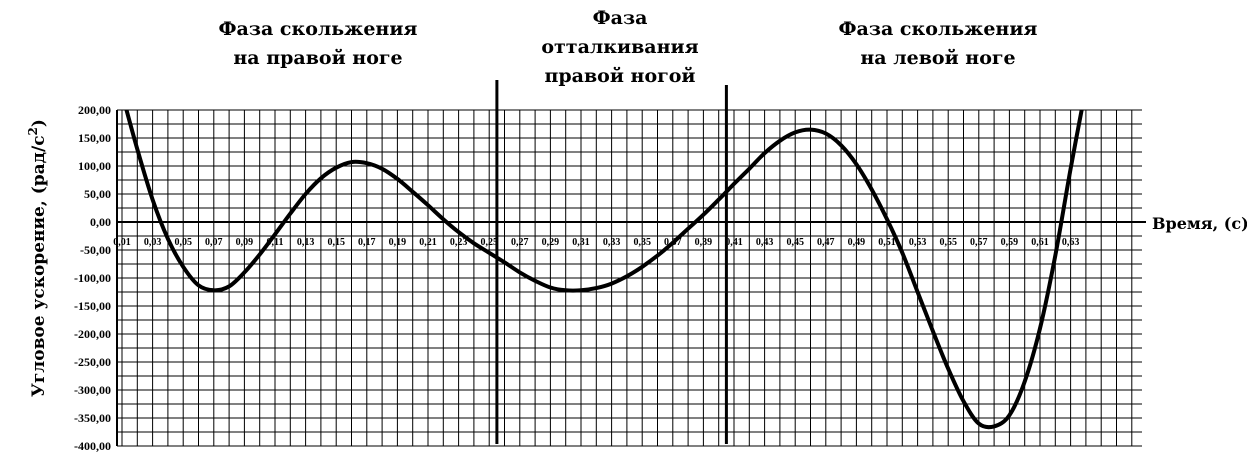 The height and width of the screenshot is (454, 1247). I want to click on y-tick-label: -200,00, so click(92, 334).